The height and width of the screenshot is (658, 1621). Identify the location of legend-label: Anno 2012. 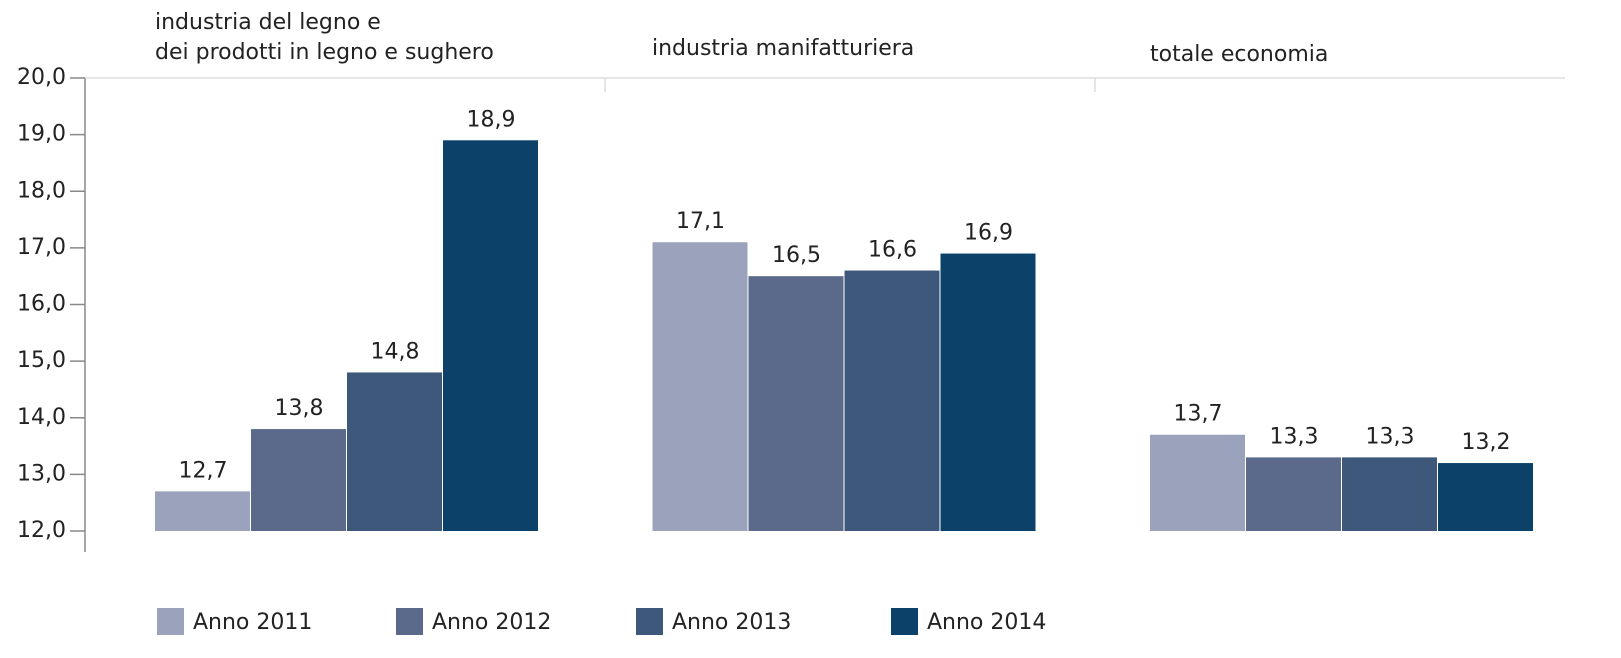
(491, 622).